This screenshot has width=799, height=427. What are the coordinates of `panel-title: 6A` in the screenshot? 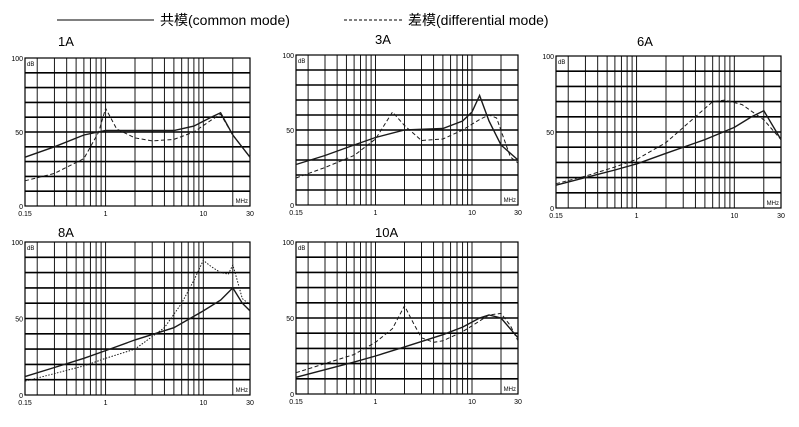 It's located at (645, 41).